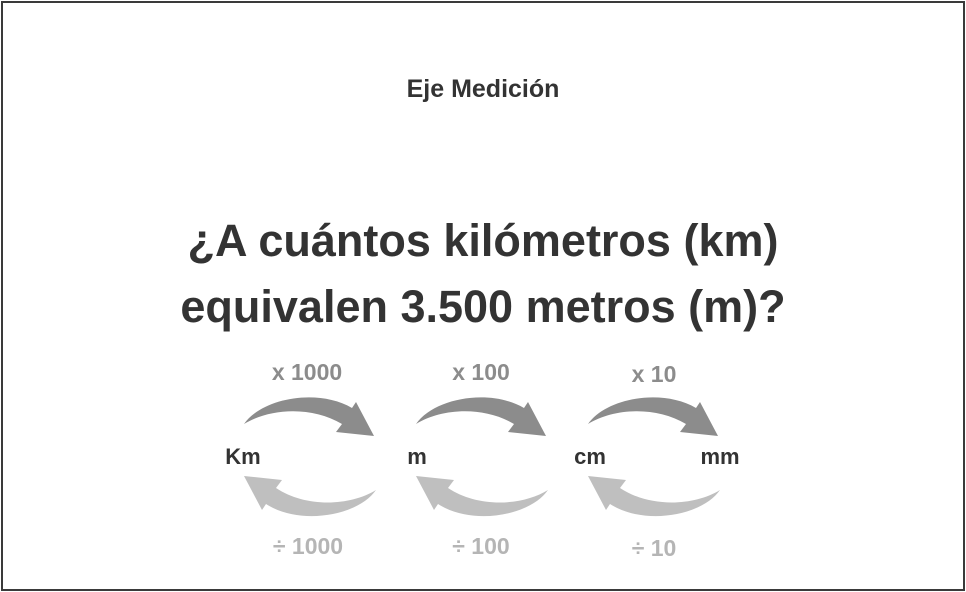 Image resolution: width=966 pixels, height=592 pixels. Describe the element at coordinates (483, 89) in the screenshot. I see `subject-title: Eje Medición` at that location.